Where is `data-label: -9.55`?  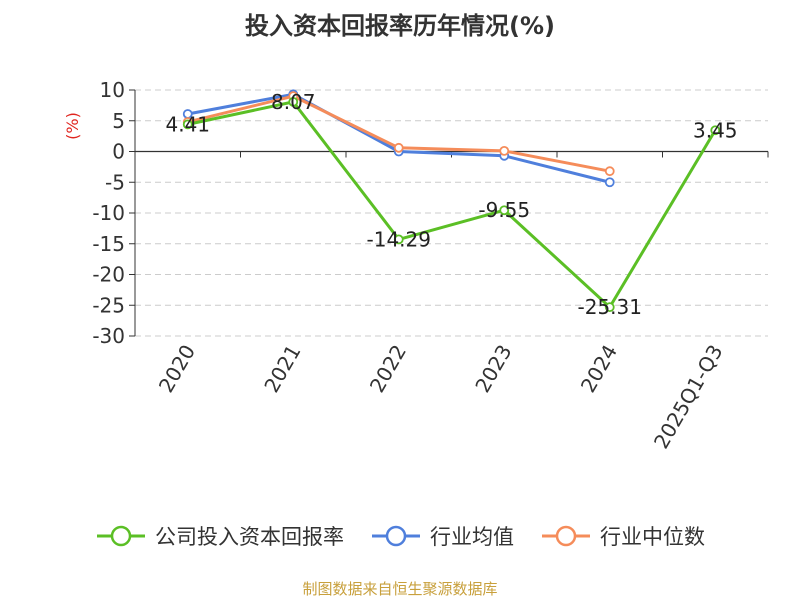 data-label: -9.55 is located at coordinates (504, 210).